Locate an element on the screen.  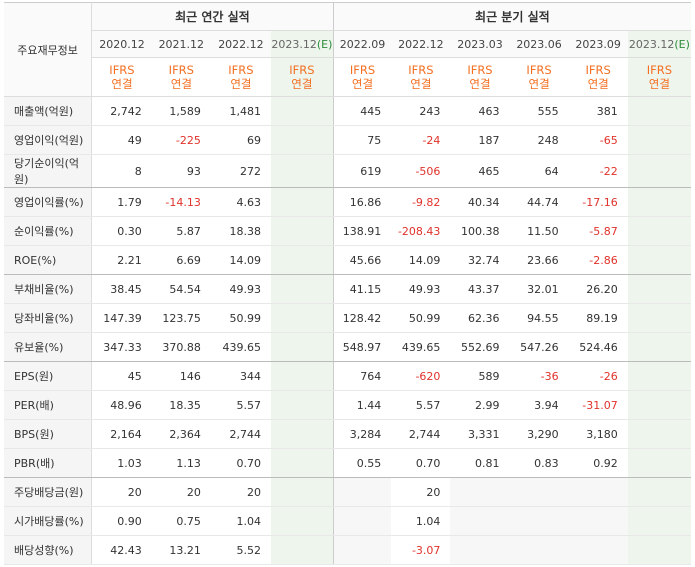
quarter-cell: 5.57 is located at coordinates (421, 405).